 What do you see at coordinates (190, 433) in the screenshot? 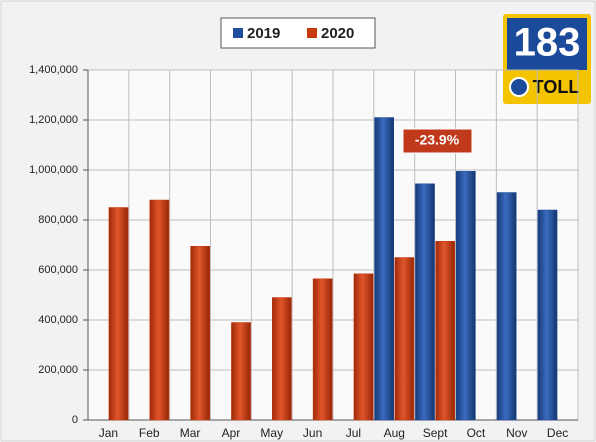
I see `x-tick-label: Mar` at bounding box center [190, 433].